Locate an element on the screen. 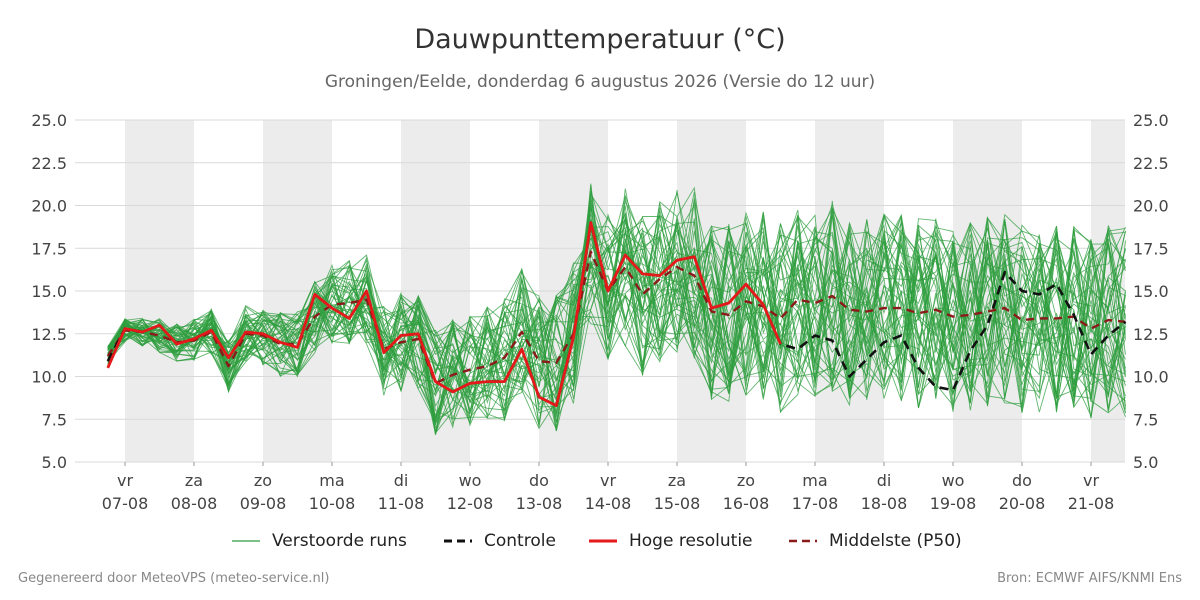 The width and height of the screenshot is (1200, 600). legend-item-ensemble: Verstoorde runs is located at coordinates (319, 541).